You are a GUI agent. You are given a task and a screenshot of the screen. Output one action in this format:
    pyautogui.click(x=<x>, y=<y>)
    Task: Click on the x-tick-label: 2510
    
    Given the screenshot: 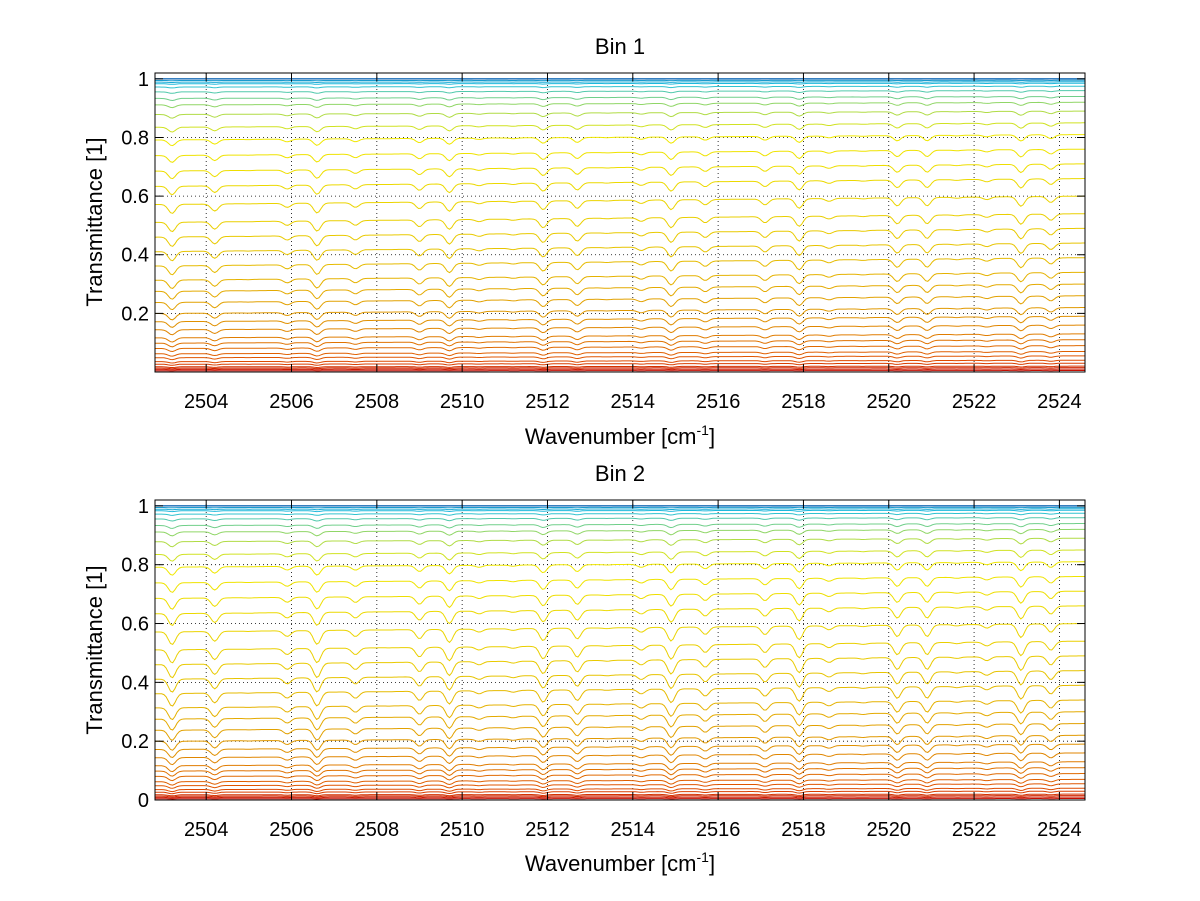 What is the action you would take?
    pyautogui.click(x=462, y=830)
    